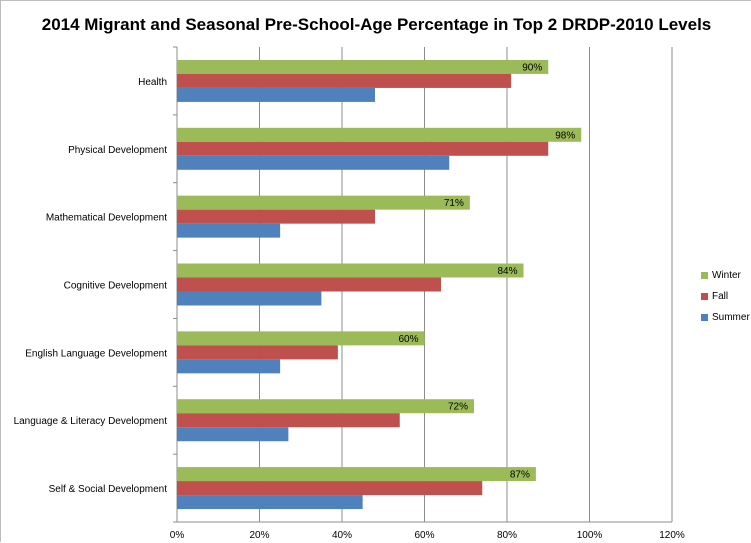 The image size is (751, 543). What do you see at coordinates (731, 317) in the screenshot?
I see `legend-label-summer: Summer` at bounding box center [731, 317].